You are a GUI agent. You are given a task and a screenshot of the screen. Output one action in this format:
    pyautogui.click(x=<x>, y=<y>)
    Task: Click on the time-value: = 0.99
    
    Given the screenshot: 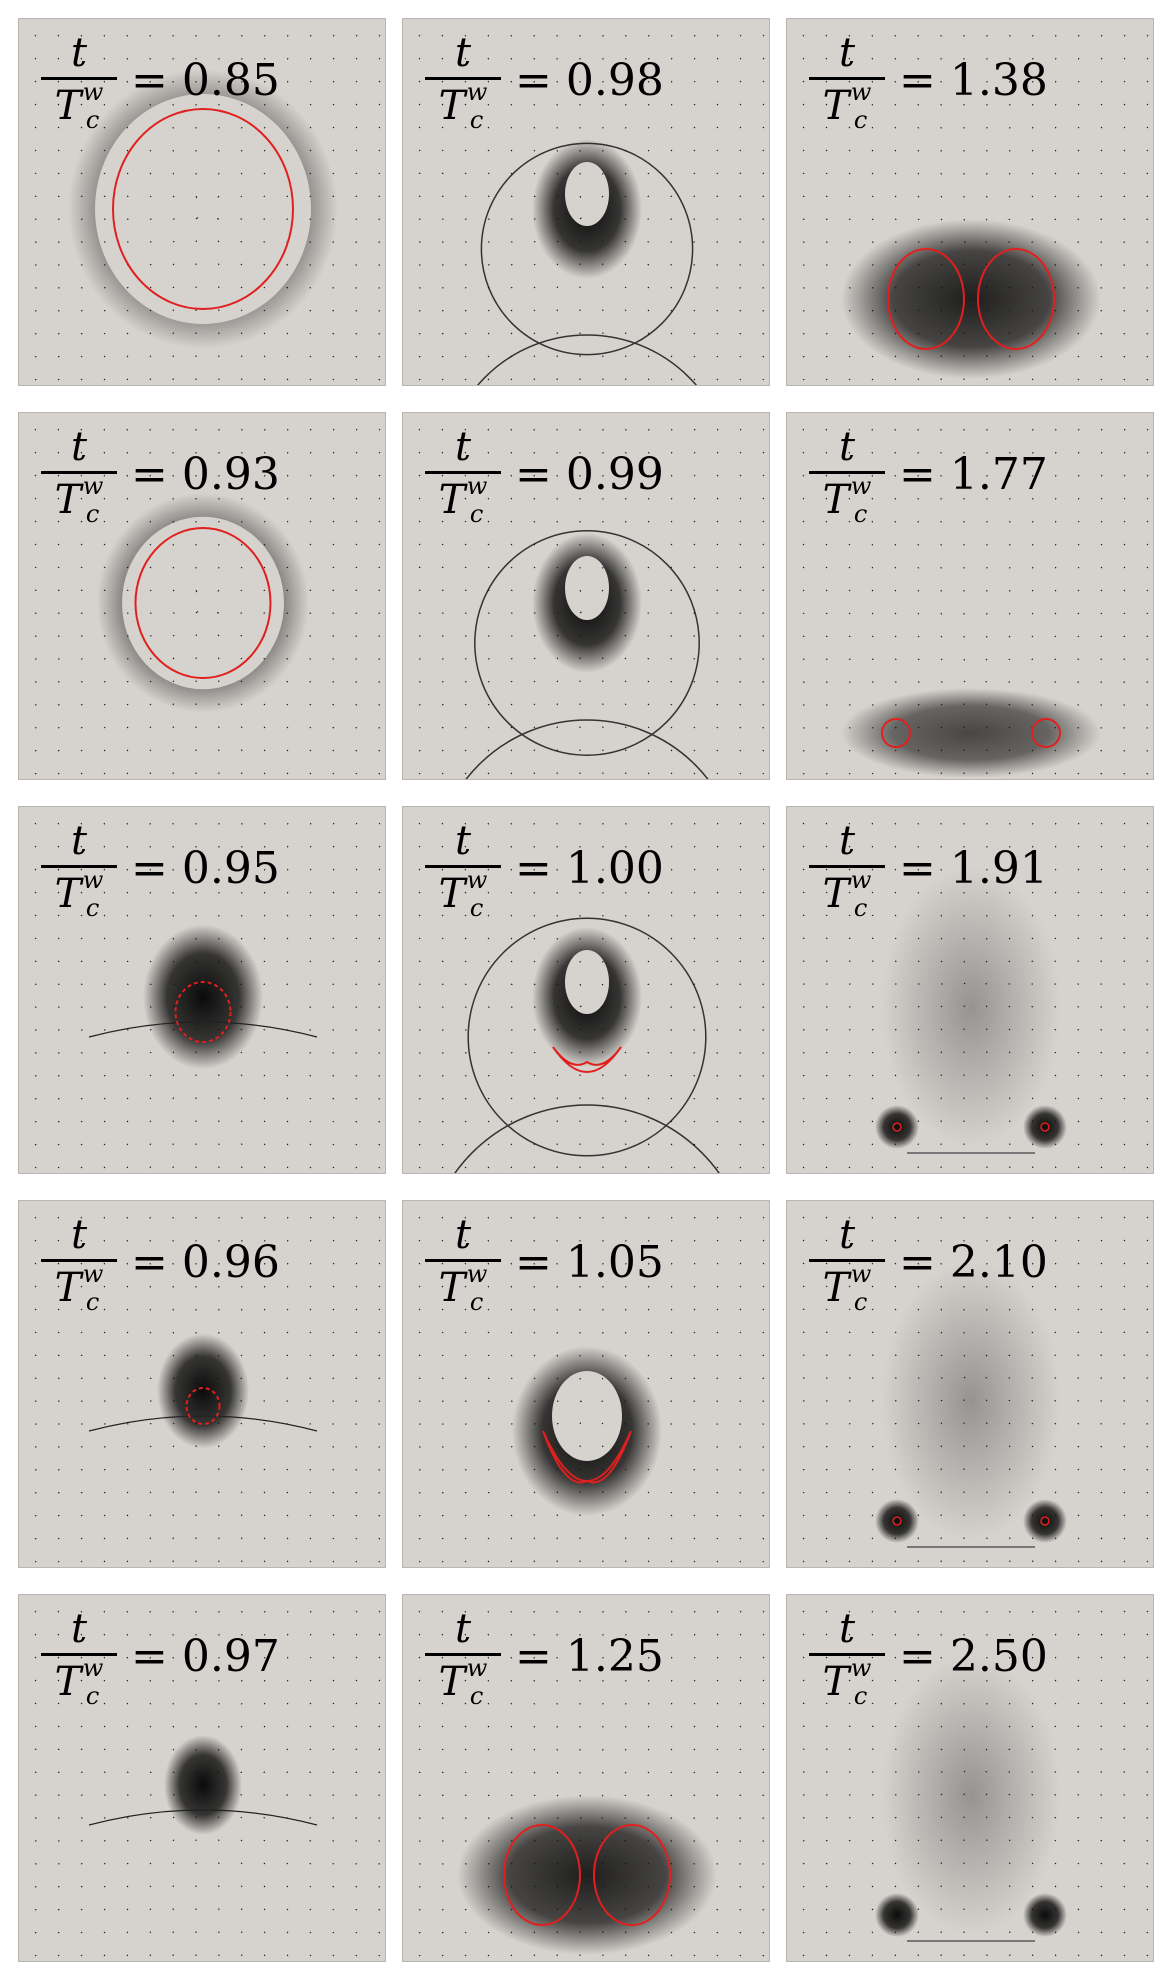 What is the action you would take?
    pyautogui.click(x=589, y=474)
    